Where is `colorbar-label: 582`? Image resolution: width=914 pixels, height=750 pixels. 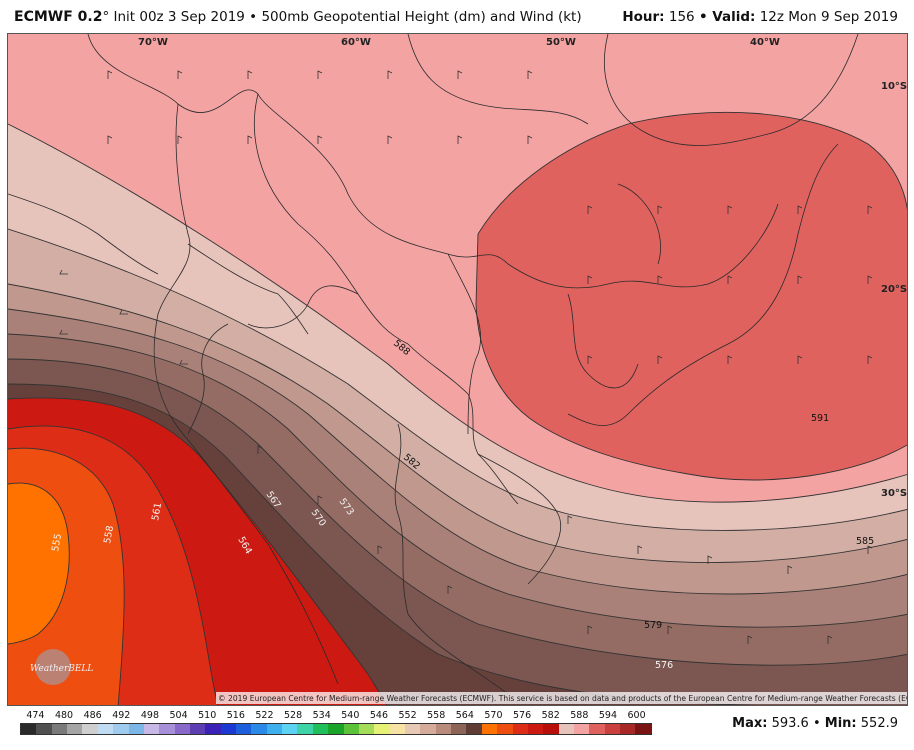
colorbar-label: 582 is located at coordinates (550, 715).